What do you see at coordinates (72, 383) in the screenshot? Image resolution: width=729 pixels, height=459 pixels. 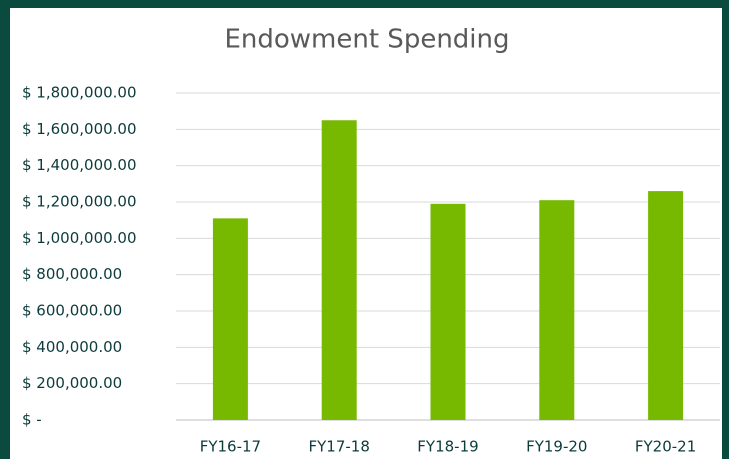 I see `y-tick-label: $ 200,000.00` at bounding box center [72, 383].